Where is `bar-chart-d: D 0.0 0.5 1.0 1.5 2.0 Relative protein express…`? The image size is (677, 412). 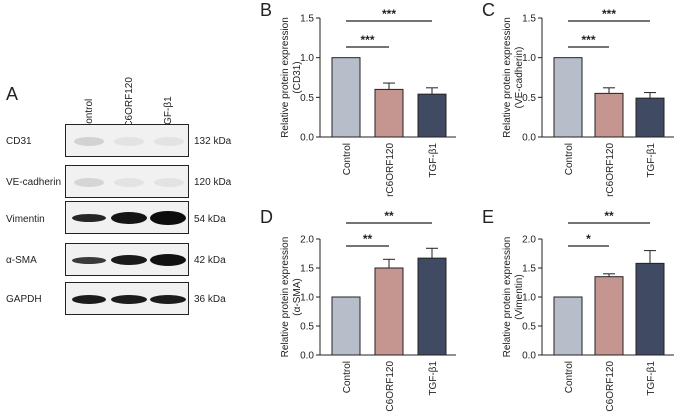
bar-chart-d: D 0.0 0.5 1.0 1.5 2.0 Relative protein express… is located at coordinates (358, 309).